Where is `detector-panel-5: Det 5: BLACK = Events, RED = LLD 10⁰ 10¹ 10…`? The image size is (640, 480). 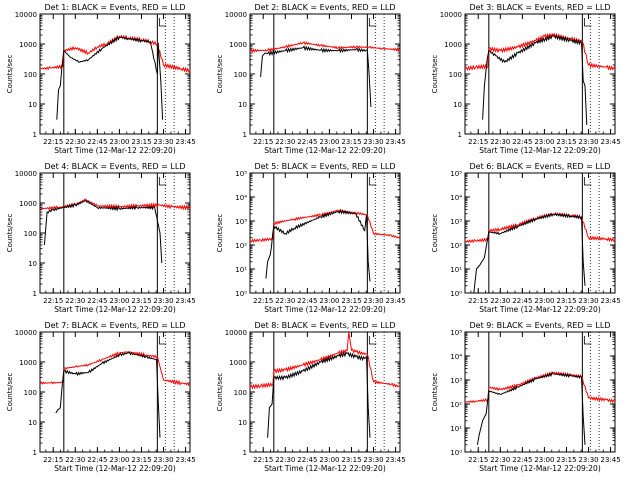 detector-panel-5: Det 5: BLACK = Events, RED = LLD 10⁰ 10¹ 10… is located at coordinates (311, 238).